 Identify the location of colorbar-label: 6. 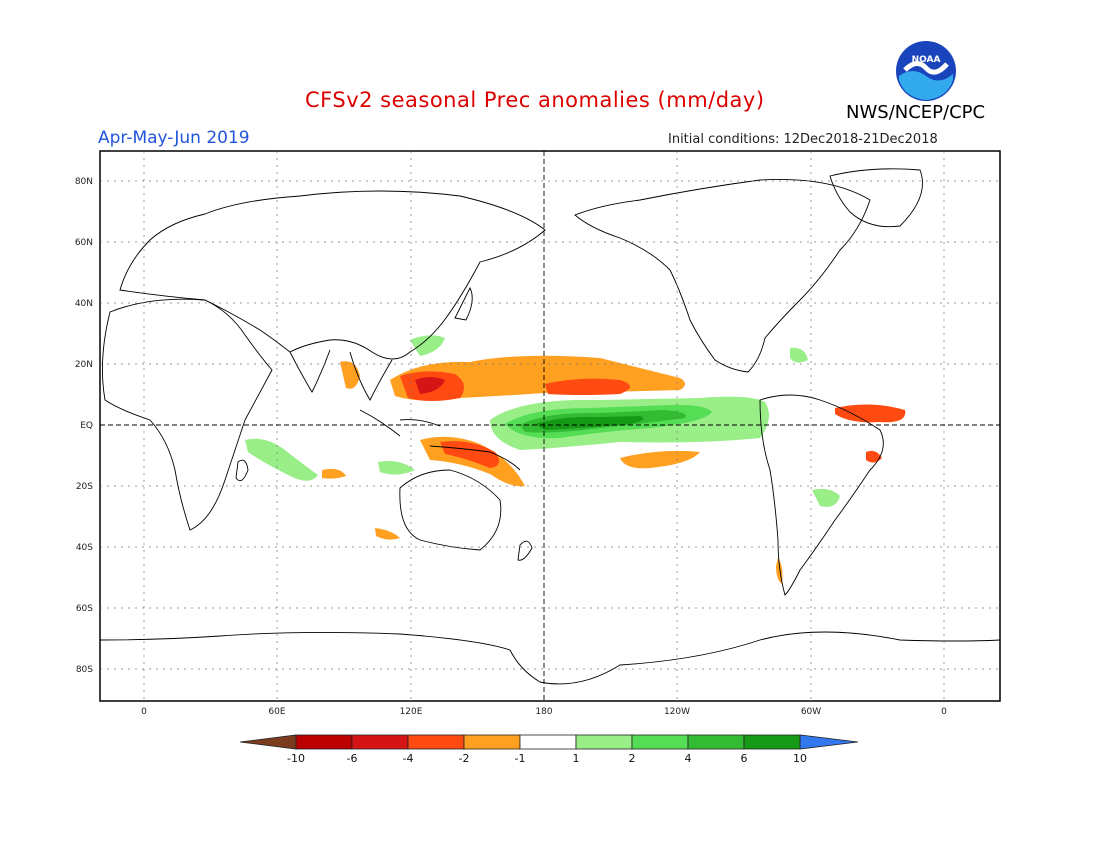
(744, 758).